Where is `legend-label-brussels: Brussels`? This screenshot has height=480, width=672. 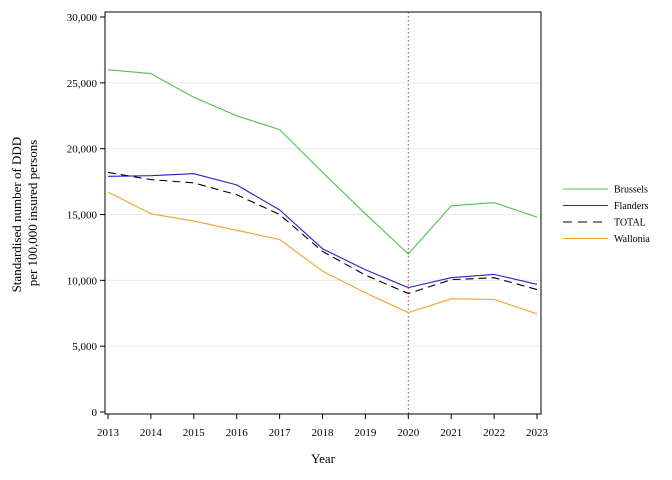
legend-label-brussels: Brussels is located at coordinates (631, 190).